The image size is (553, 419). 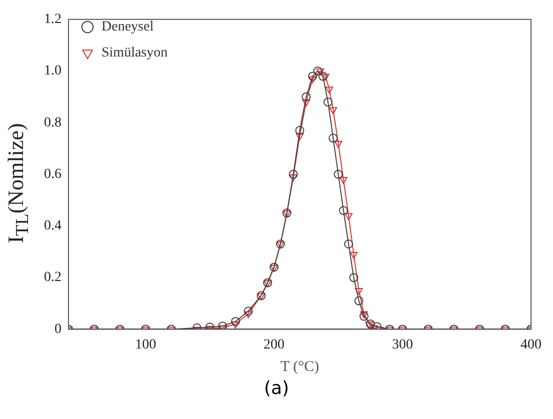 What do you see at coordinates (274, 344) in the screenshot?
I see `x-tick-label: 200` at bounding box center [274, 344].